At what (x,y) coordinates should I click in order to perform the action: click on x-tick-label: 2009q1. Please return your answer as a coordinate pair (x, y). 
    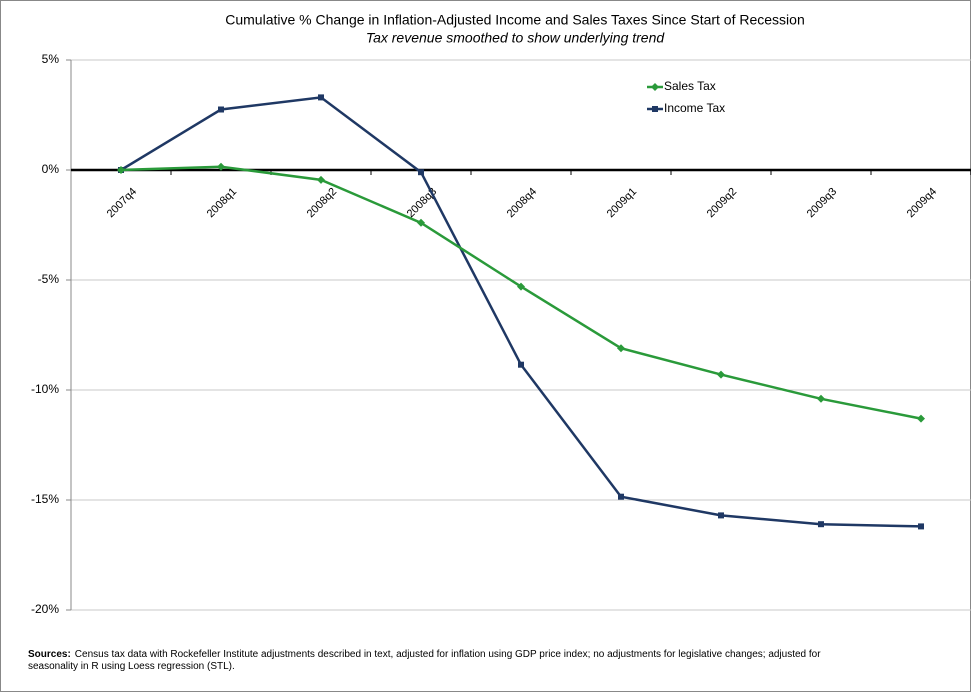
    Looking at the image, I should click on (622, 203).